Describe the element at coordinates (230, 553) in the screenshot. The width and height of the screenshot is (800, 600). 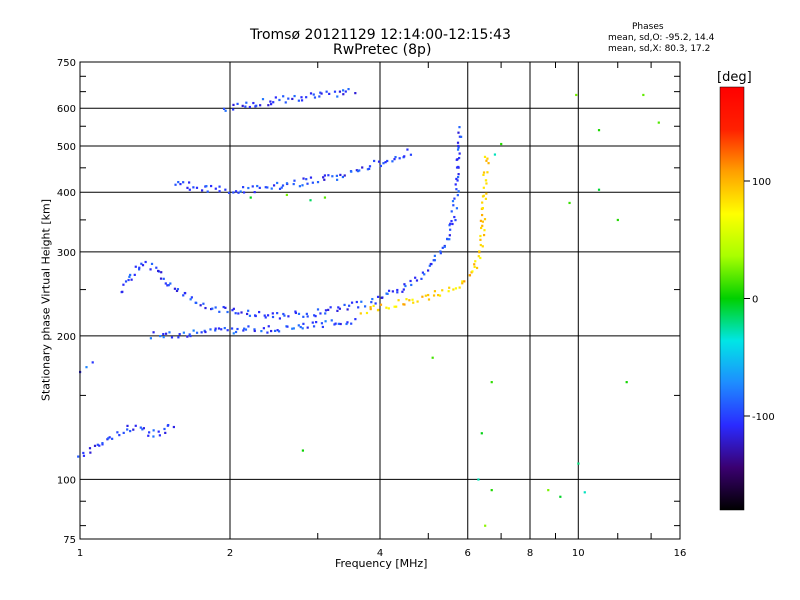
I see `x-tick-label: 2` at that location.